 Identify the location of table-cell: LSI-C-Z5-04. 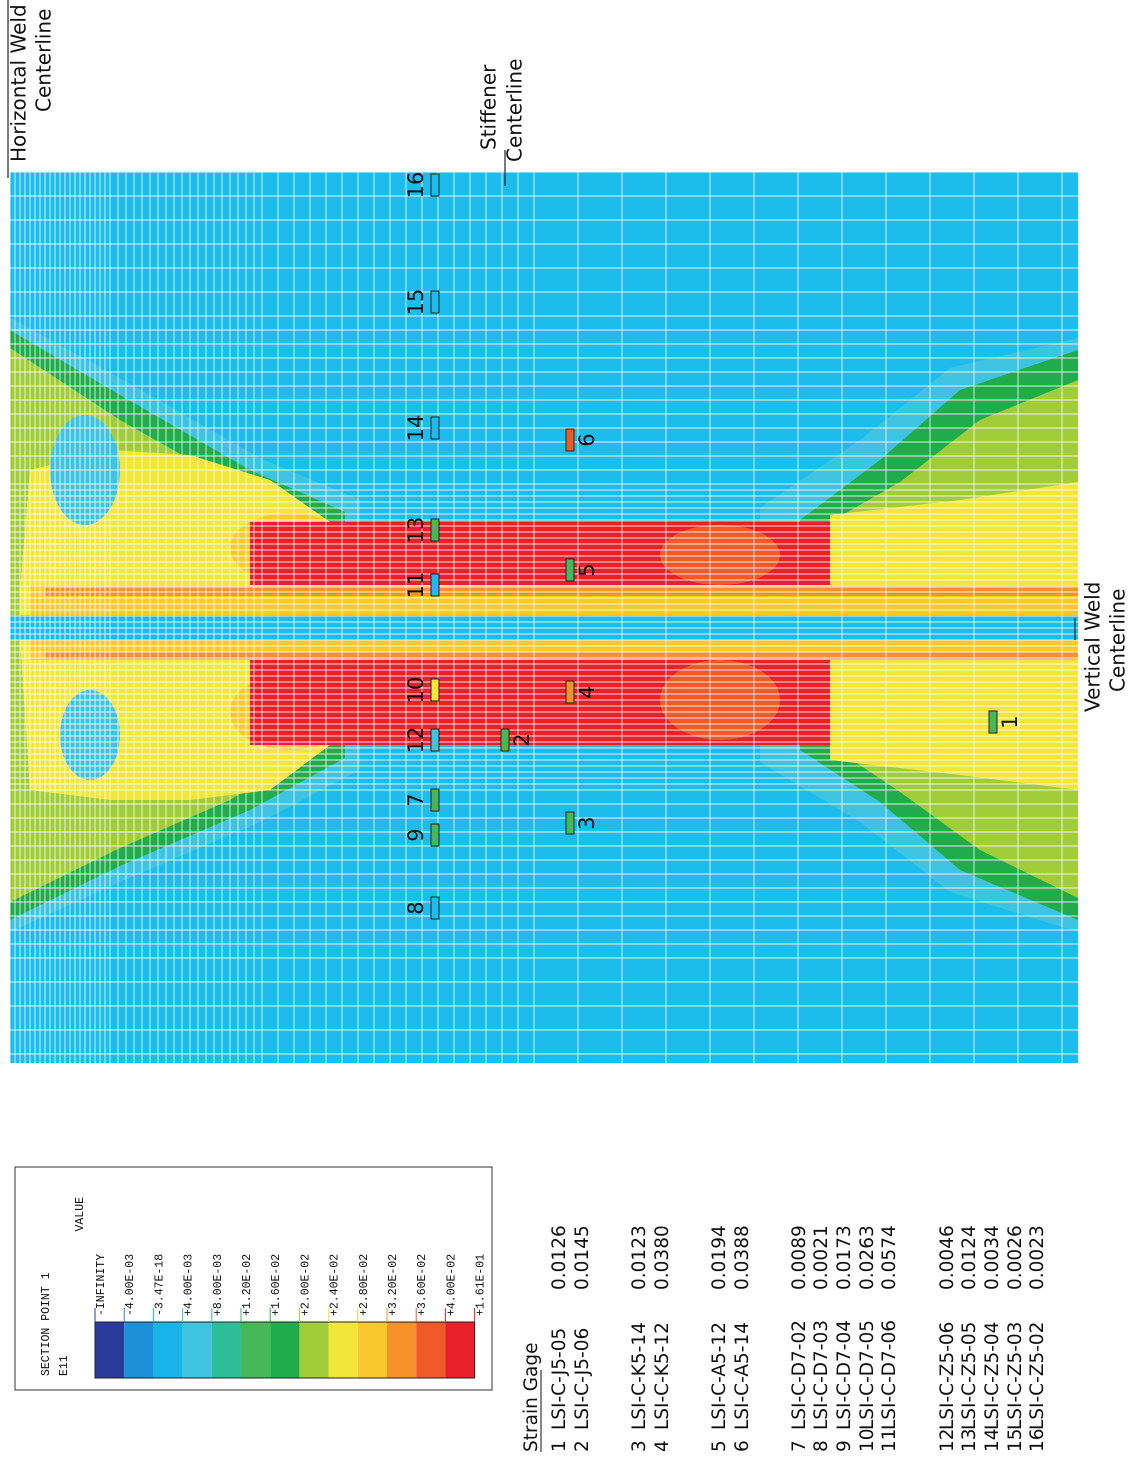
(992, 1376).